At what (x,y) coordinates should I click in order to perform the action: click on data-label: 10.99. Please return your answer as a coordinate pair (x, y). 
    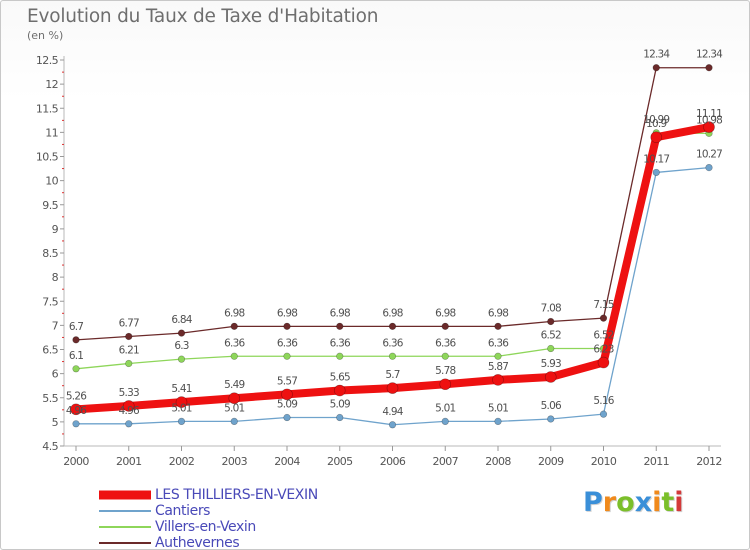
    Looking at the image, I should click on (656, 120).